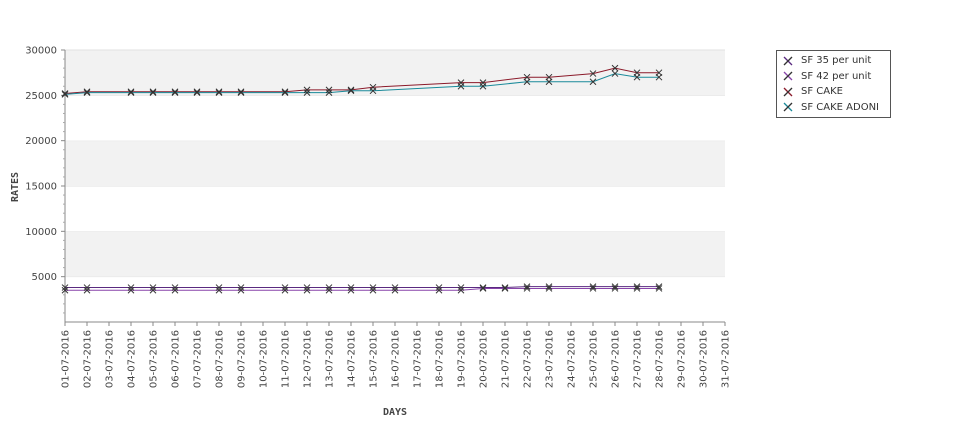 Image resolution: width=975 pixels, height=429 pixels. I want to click on x-tick-label: 08-07-2016, so click(220, 359).